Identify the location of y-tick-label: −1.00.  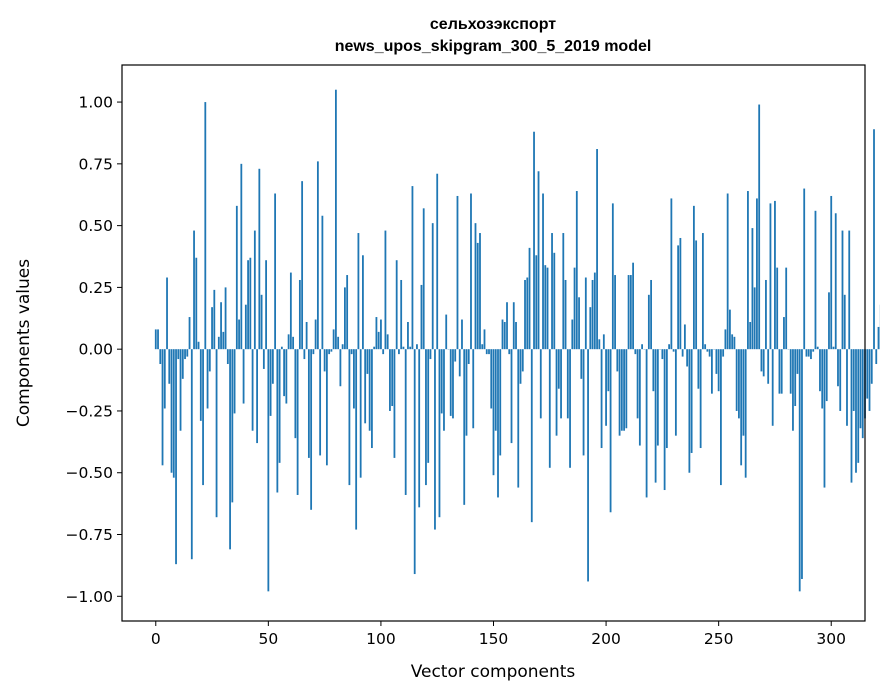
(90, 597).